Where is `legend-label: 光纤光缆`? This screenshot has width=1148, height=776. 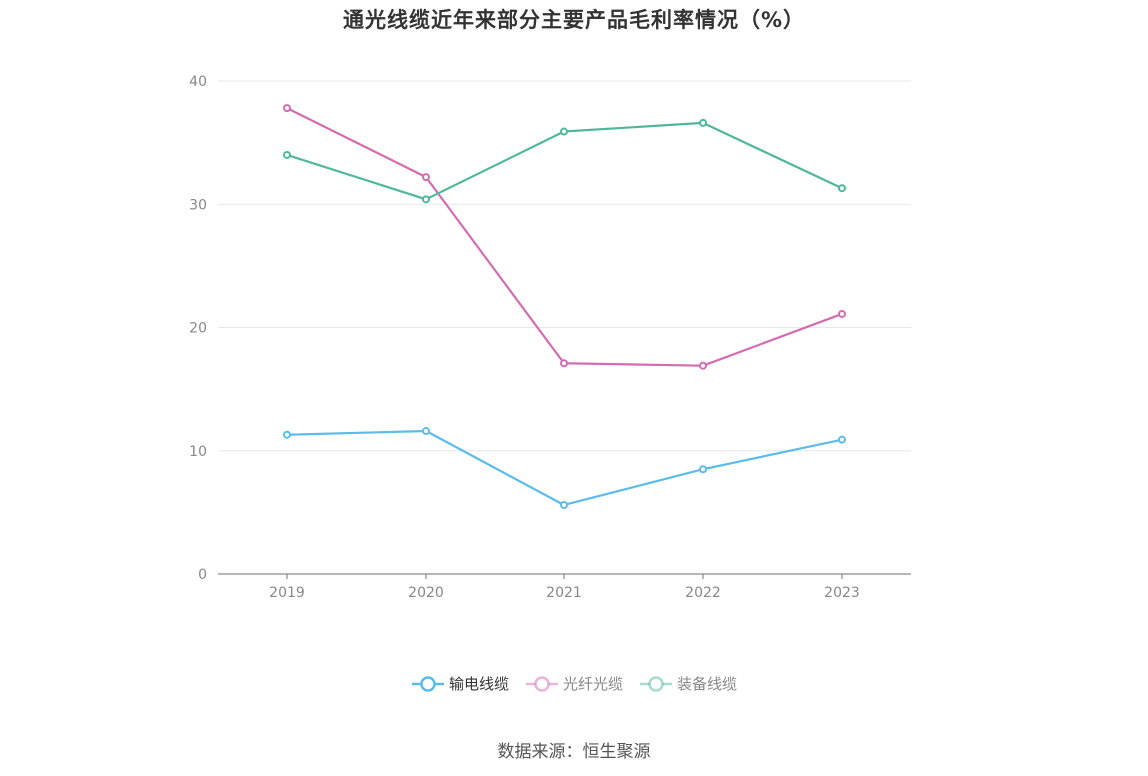
legend-label: 光纤光缆 is located at coordinates (592, 684).